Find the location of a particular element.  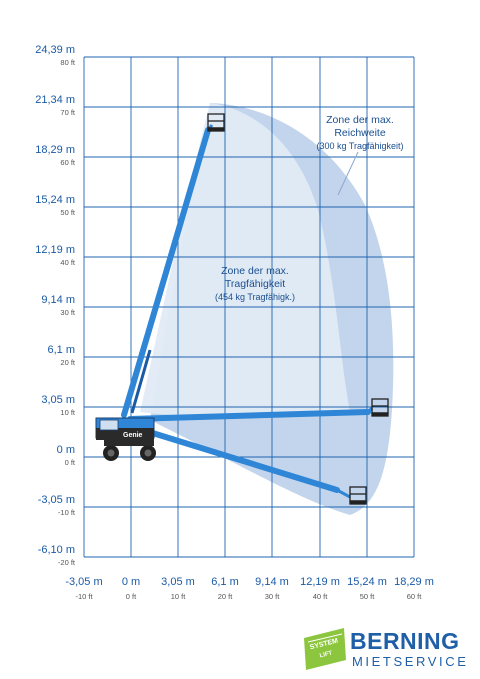

x-label-ft: 20 ft is located at coordinates (225, 596).